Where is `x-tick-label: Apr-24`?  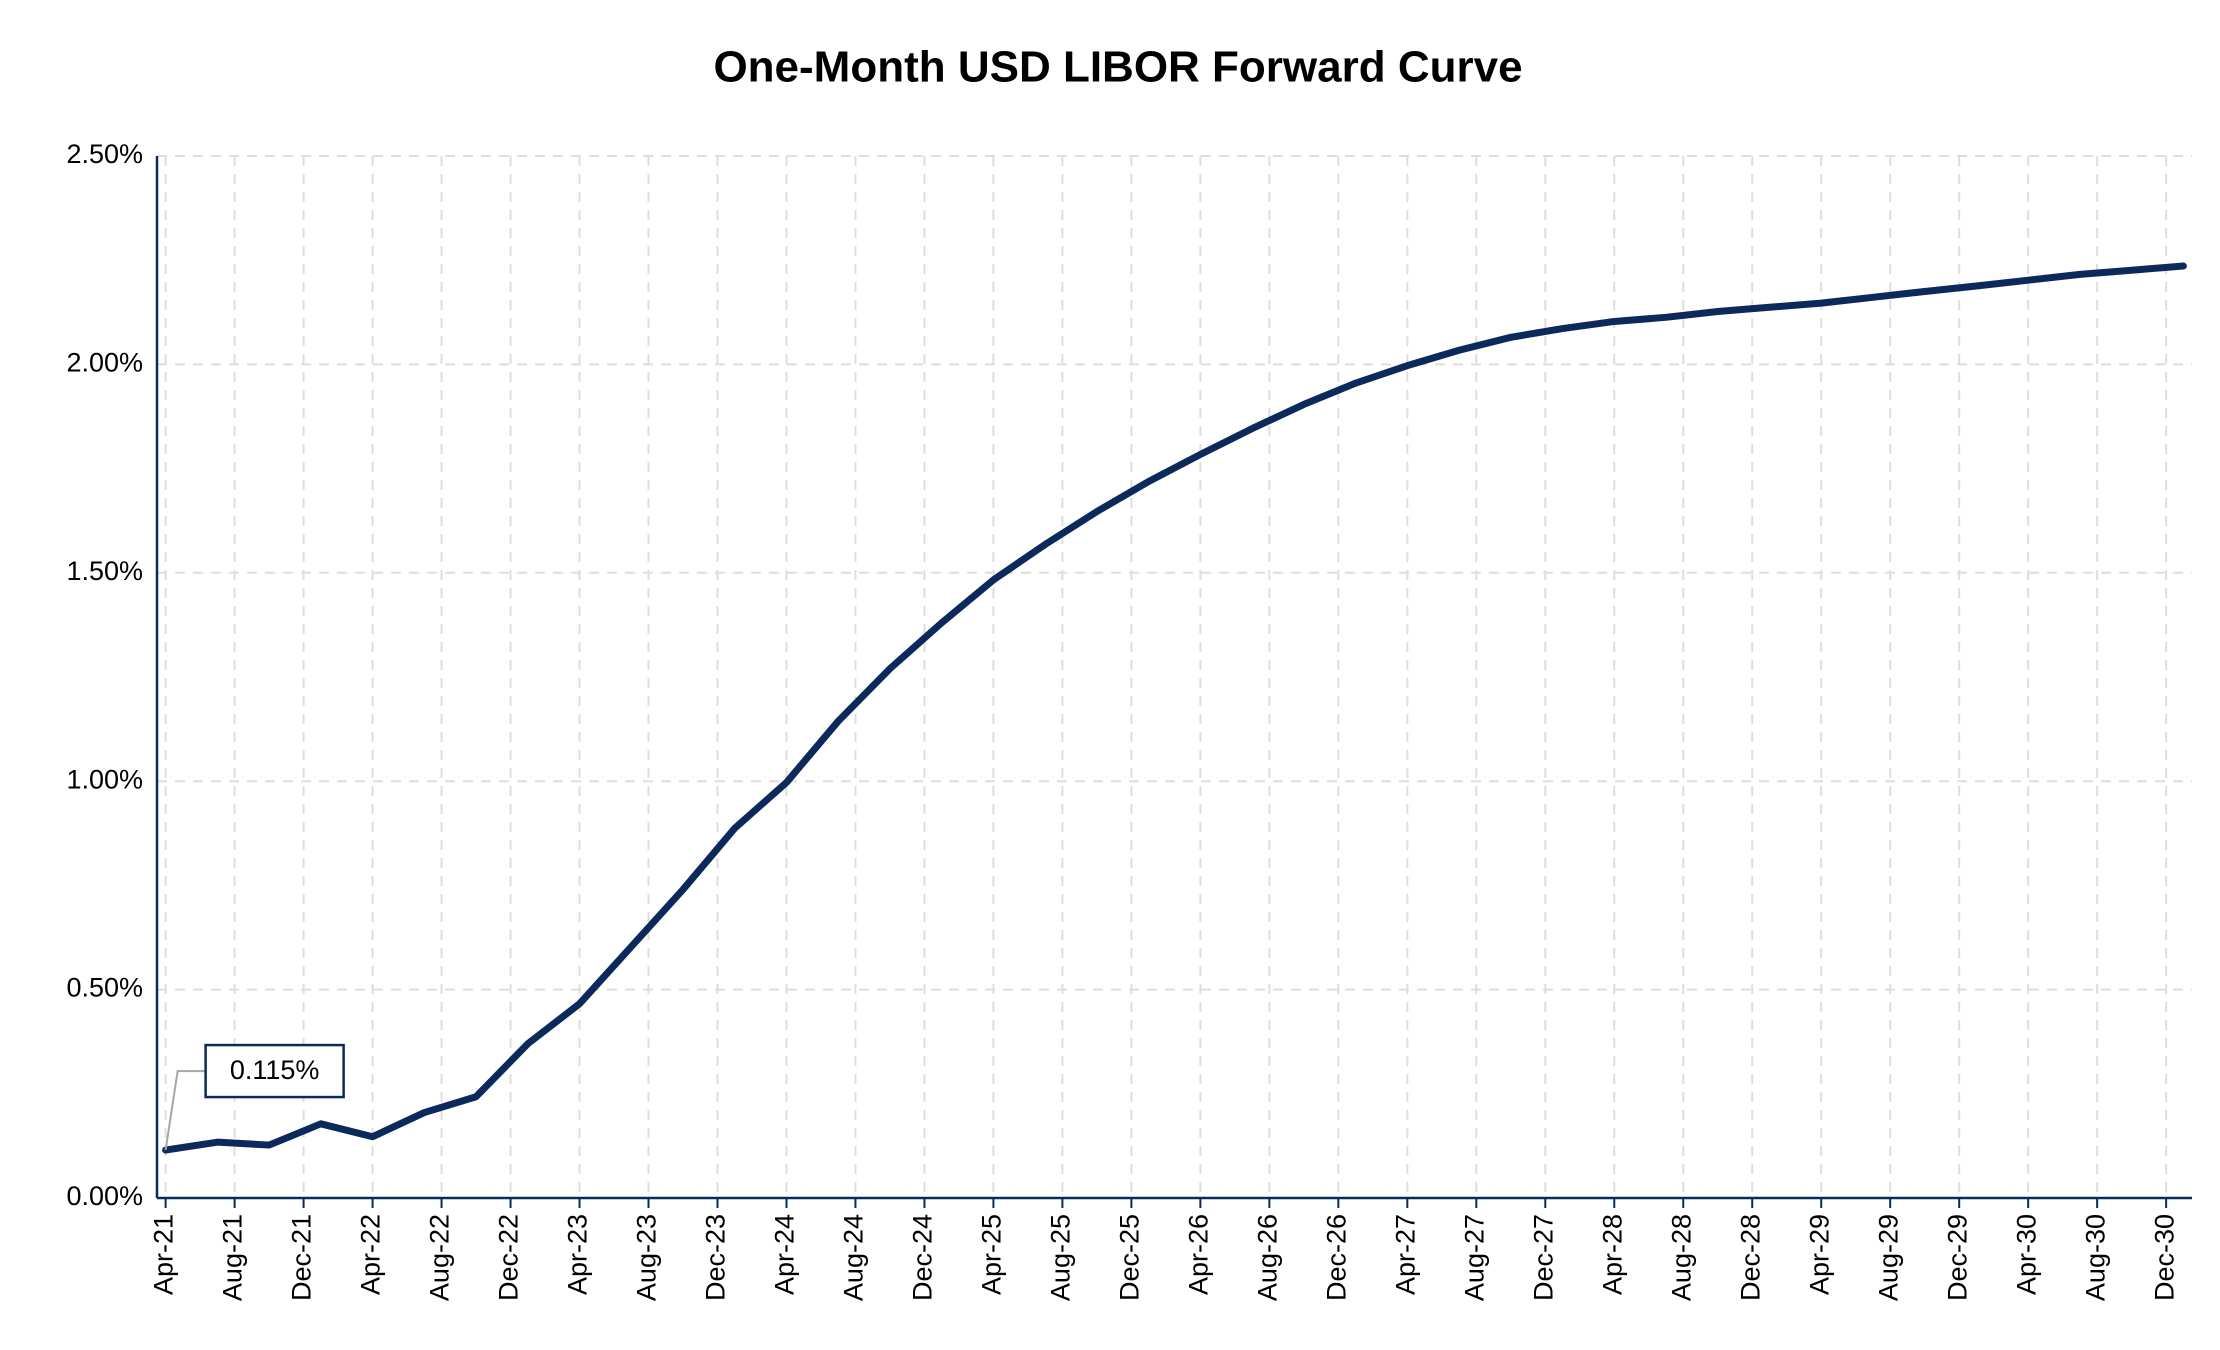 x-tick-label: Apr-24 is located at coordinates (785, 1254).